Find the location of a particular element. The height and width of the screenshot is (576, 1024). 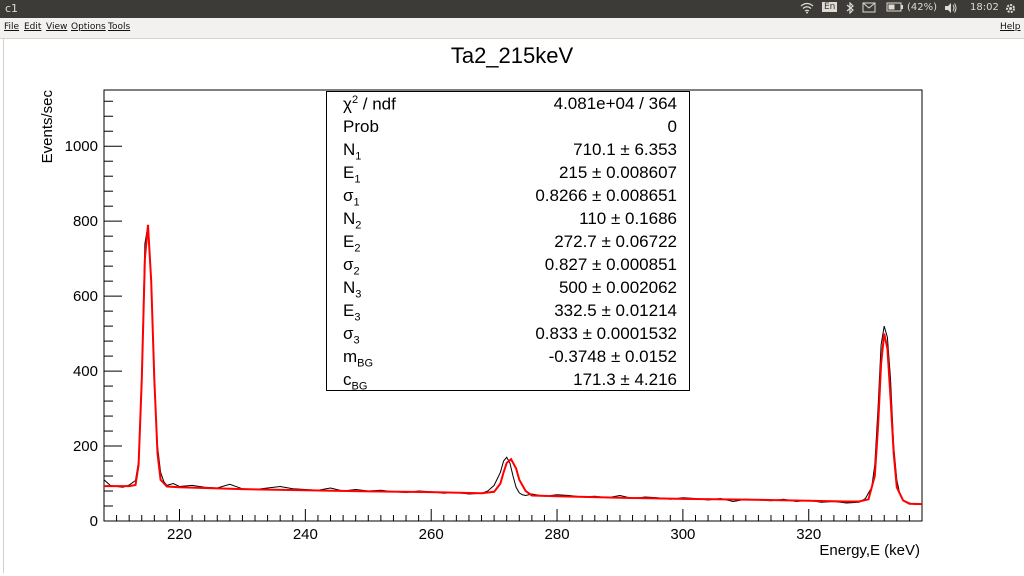

stat-name: cBG is located at coordinates (355, 381).